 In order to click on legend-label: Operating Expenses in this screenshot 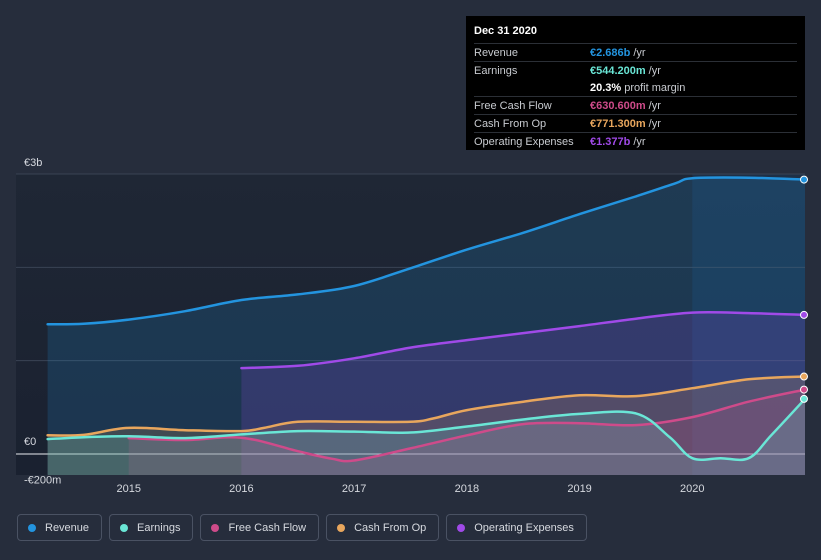, I will do `click(524, 527)`.